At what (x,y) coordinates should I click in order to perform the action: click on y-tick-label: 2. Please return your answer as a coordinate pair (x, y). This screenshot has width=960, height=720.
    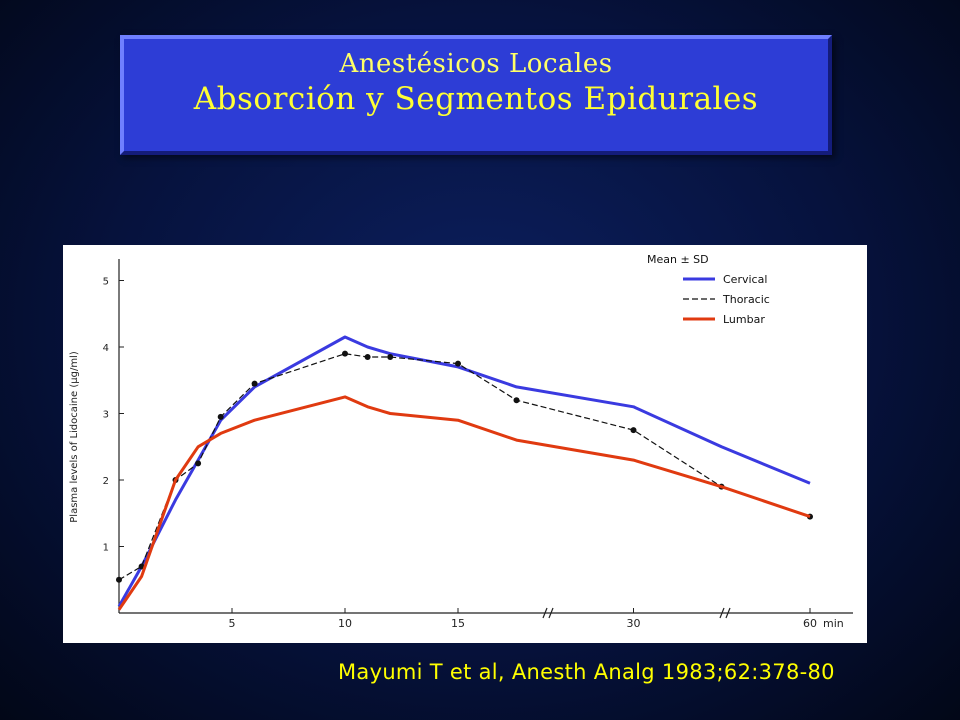
    Looking at the image, I should click on (106, 481).